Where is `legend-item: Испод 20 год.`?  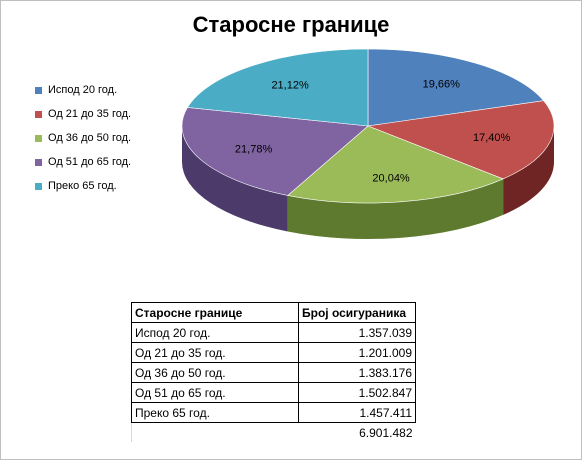 legend-item: Испод 20 год. is located at coordinates (83, 90).